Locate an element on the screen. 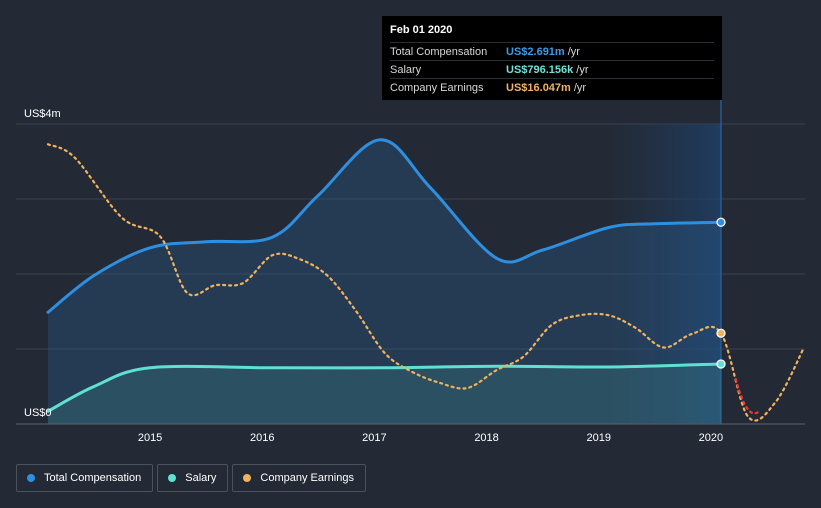  salary-line is located at coordinates (384, 387).